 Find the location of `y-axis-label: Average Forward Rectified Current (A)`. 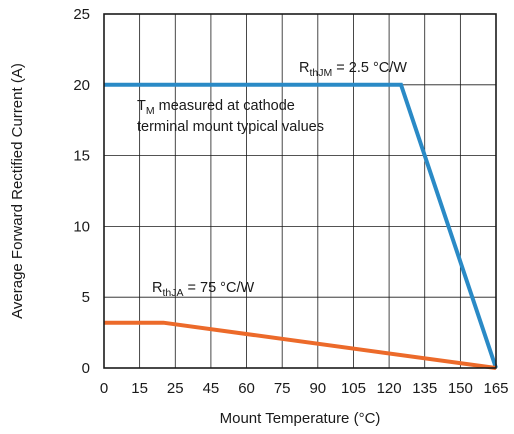

y-axis-label: Average Forward Rectified Current (A) is located at coordinates (17, 191).